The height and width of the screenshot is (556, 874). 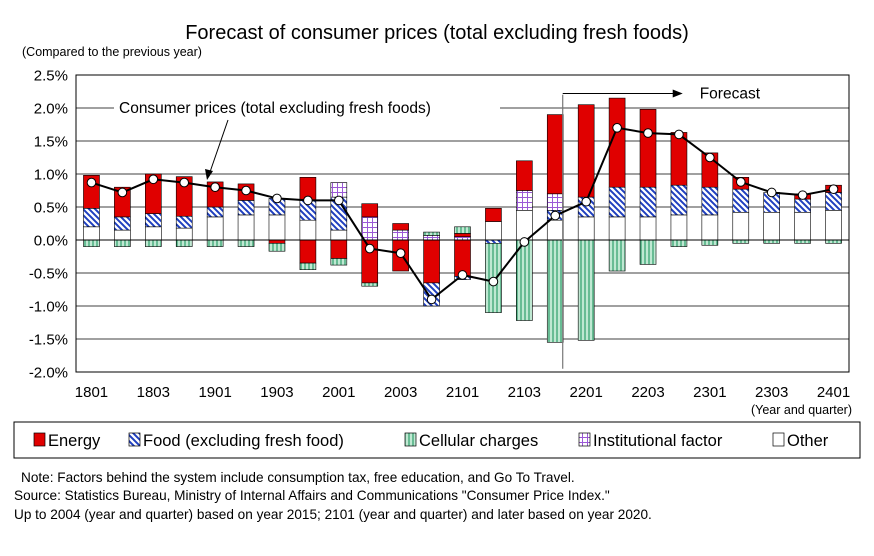 What do you see at coordinates (51, 142) in the screenshot?
I see `y-tick-label: 1.5%` at bounding box center [51, 142].